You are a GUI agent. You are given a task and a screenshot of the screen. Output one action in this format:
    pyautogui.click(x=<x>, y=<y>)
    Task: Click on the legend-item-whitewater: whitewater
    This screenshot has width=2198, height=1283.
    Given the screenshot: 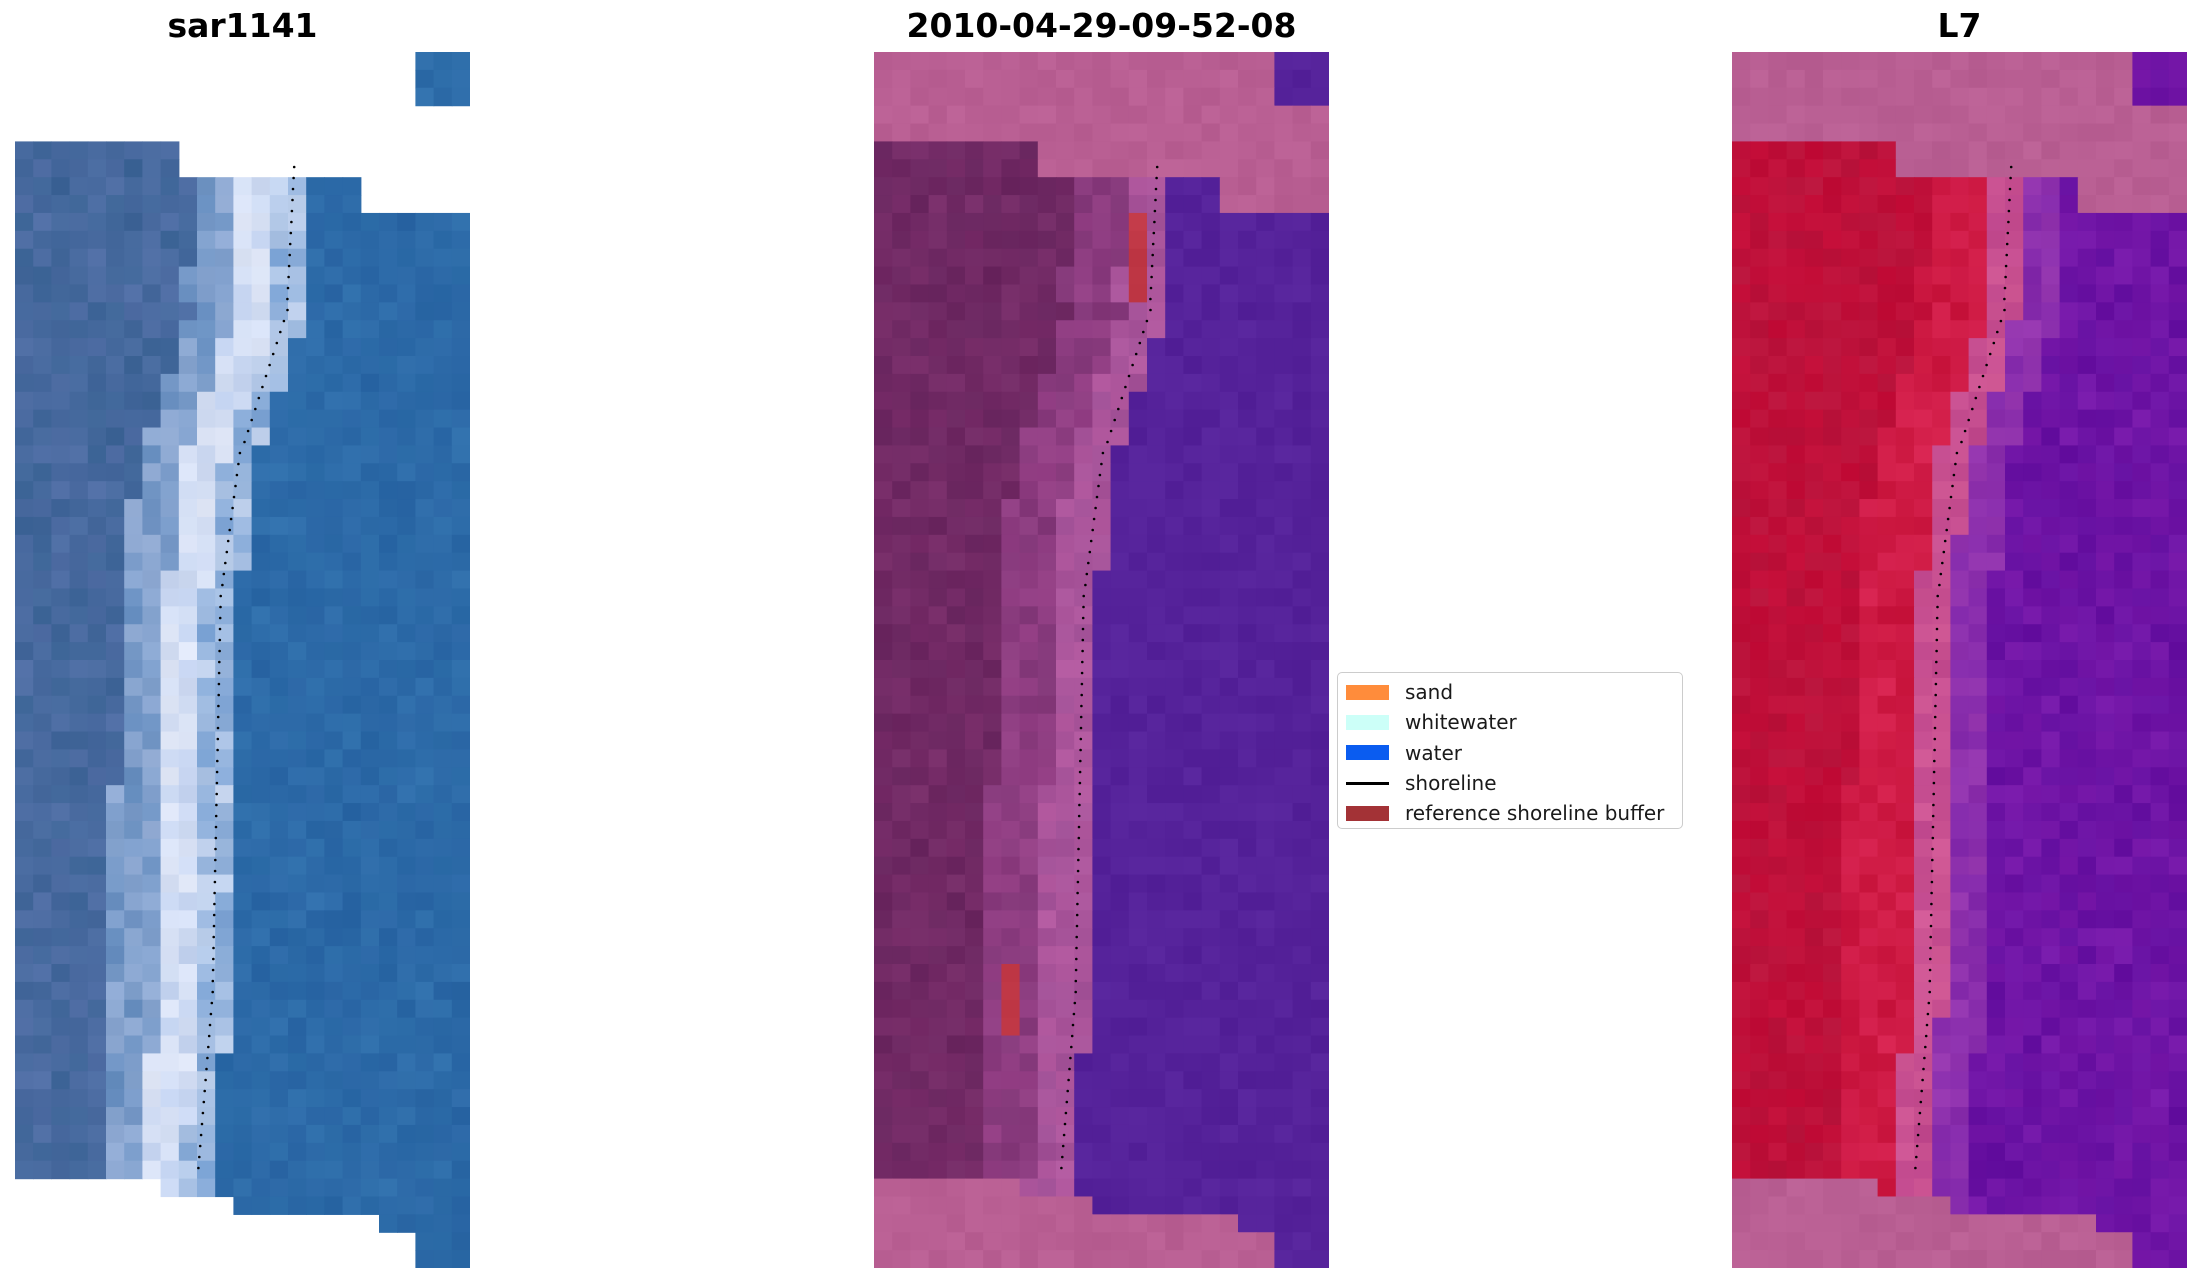 What is the action you would take?
    pyautogui.click(x=1514, y=722)
    